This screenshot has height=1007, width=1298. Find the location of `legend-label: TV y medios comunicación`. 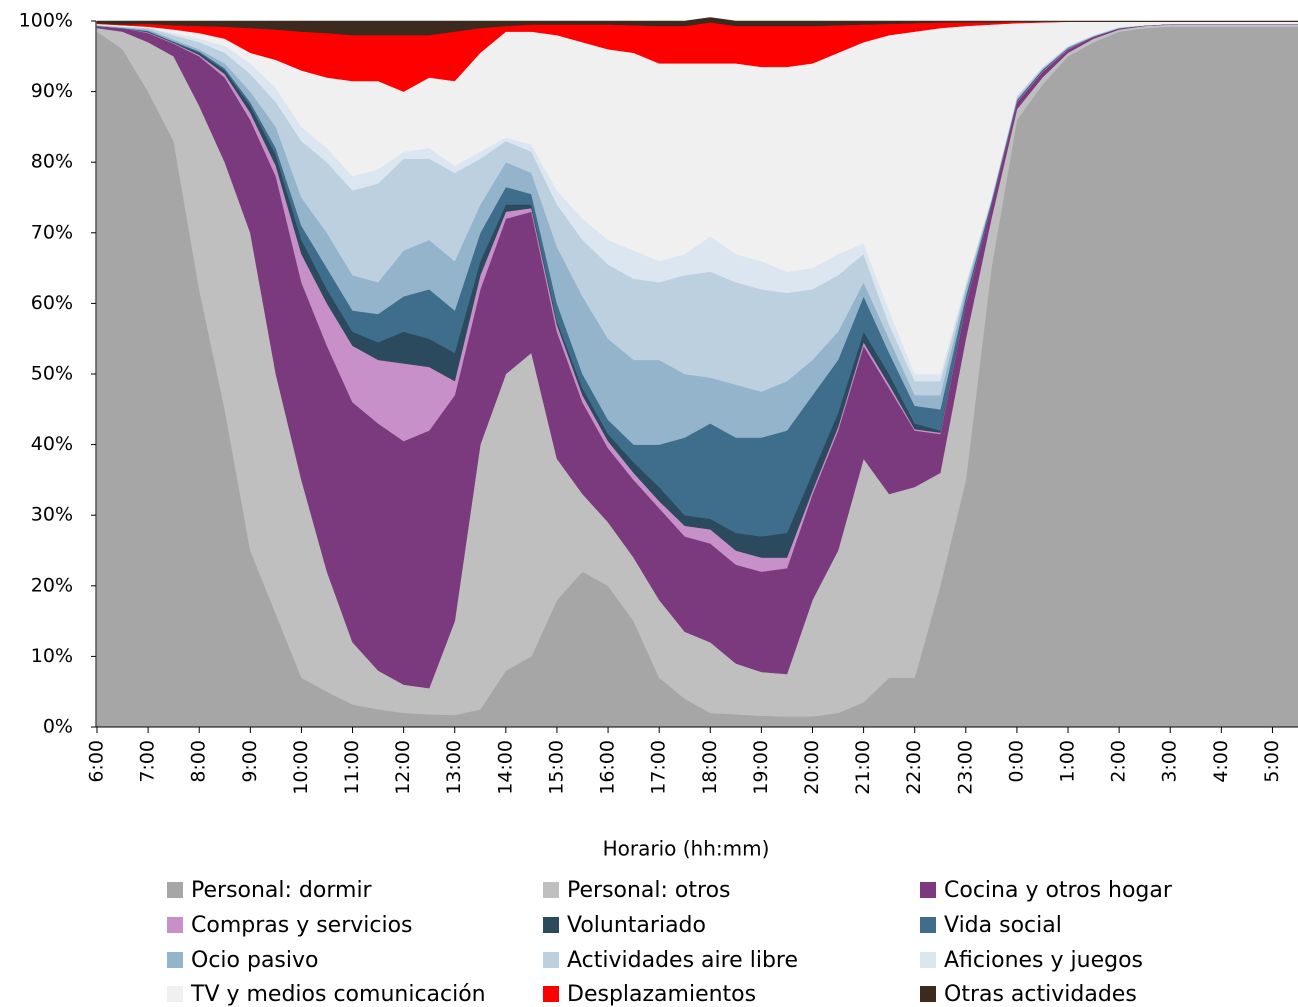

legend-label: TV y medios comunicación is located at coordinates (338, 994).